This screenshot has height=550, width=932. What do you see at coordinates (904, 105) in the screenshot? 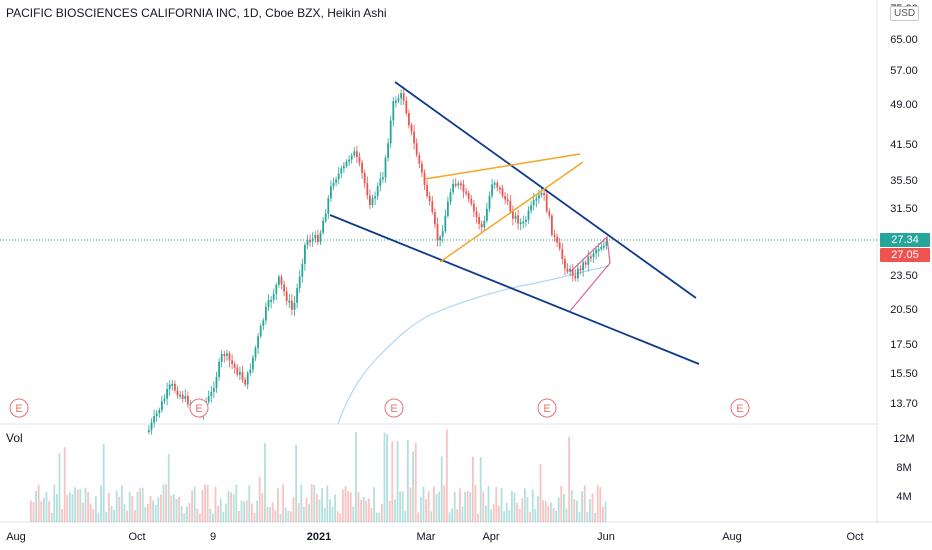
I see `price-tick-label: 49.00` at bounding box center [904, 105].